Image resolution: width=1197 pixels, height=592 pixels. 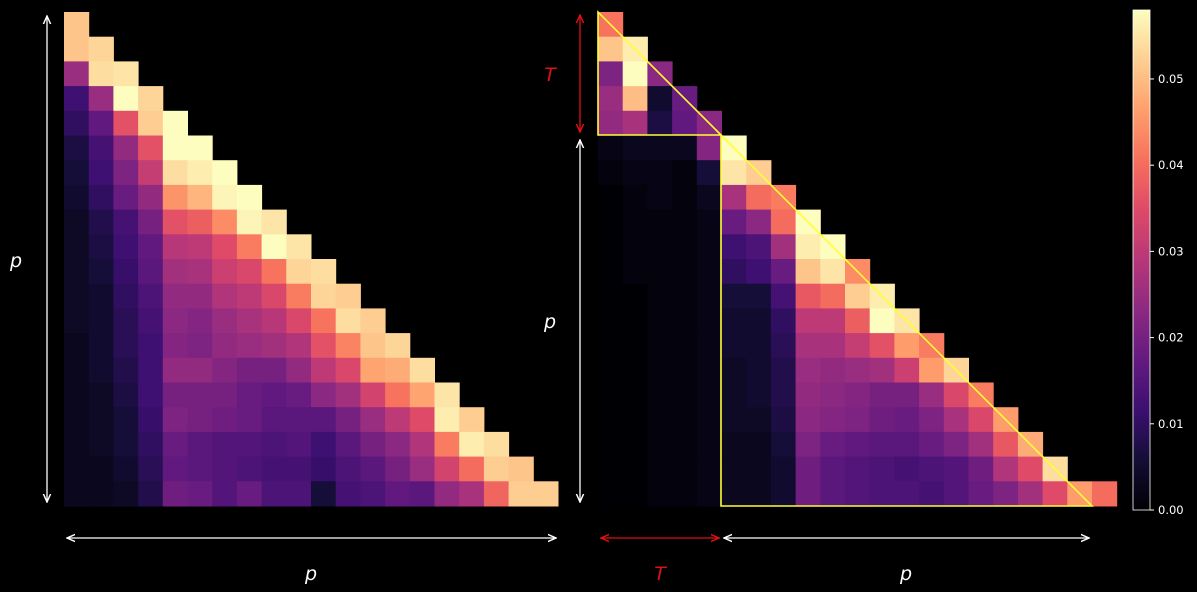 What do you see at coordinates (15, 261) in the screenshot?
I see `left-ylabel: p` at bounding box center [15, 261].